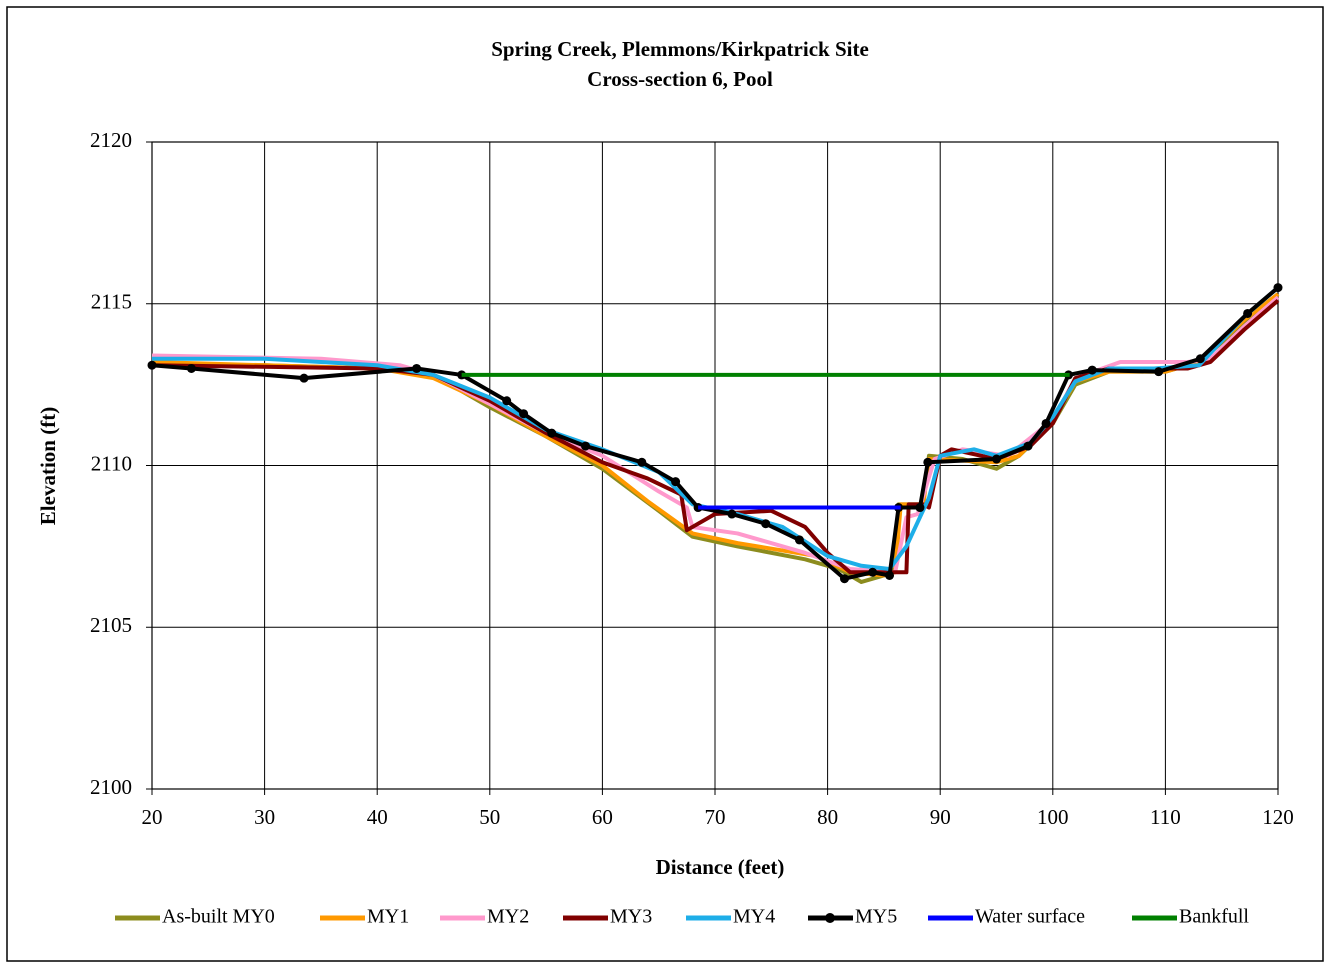  What do you see at coordinates (680, 49) in the screenshot?
I see `chart-title: Spring Creek, Plemmons/Kirkpatrick Site` at bounding box center [680, 49].